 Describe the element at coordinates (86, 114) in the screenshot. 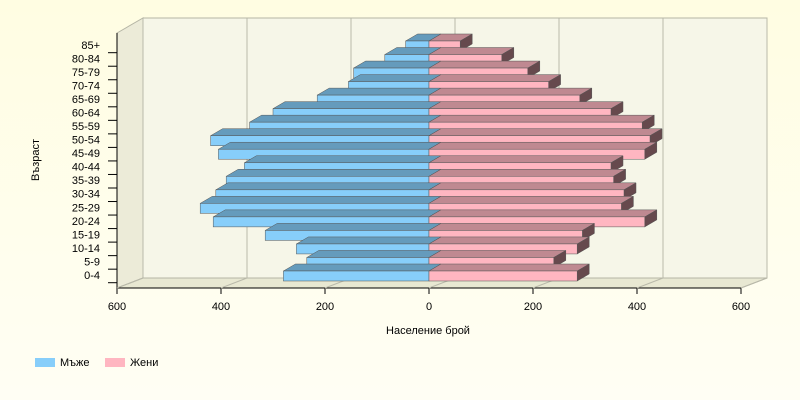

I see `y-tick-label: 60-64` at that location.